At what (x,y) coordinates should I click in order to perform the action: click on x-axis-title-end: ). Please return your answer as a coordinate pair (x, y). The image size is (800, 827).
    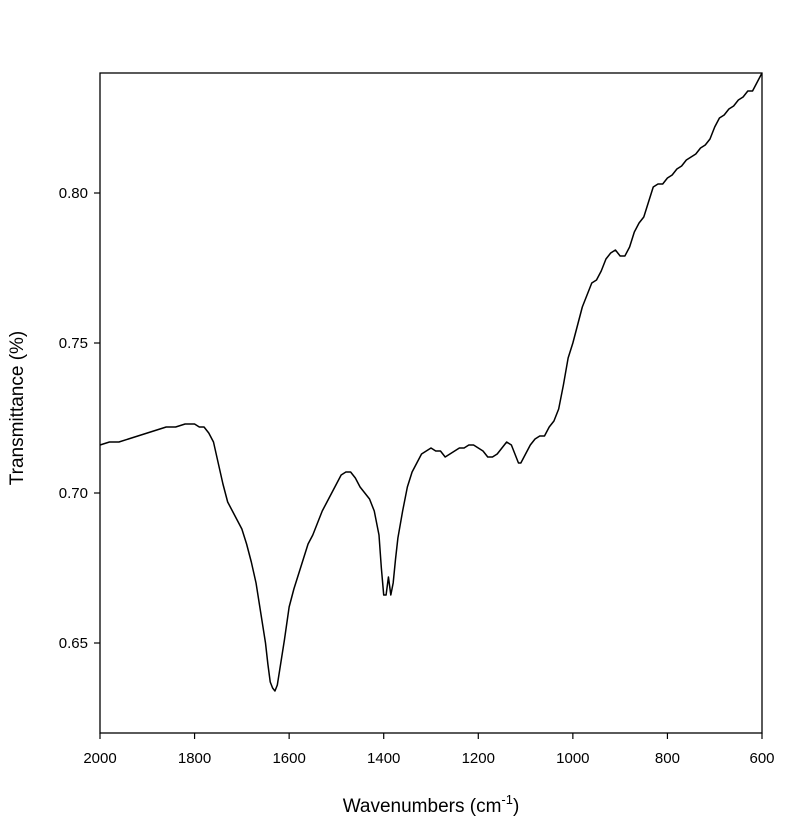
    Looking at the image, I should click on (516, 806).